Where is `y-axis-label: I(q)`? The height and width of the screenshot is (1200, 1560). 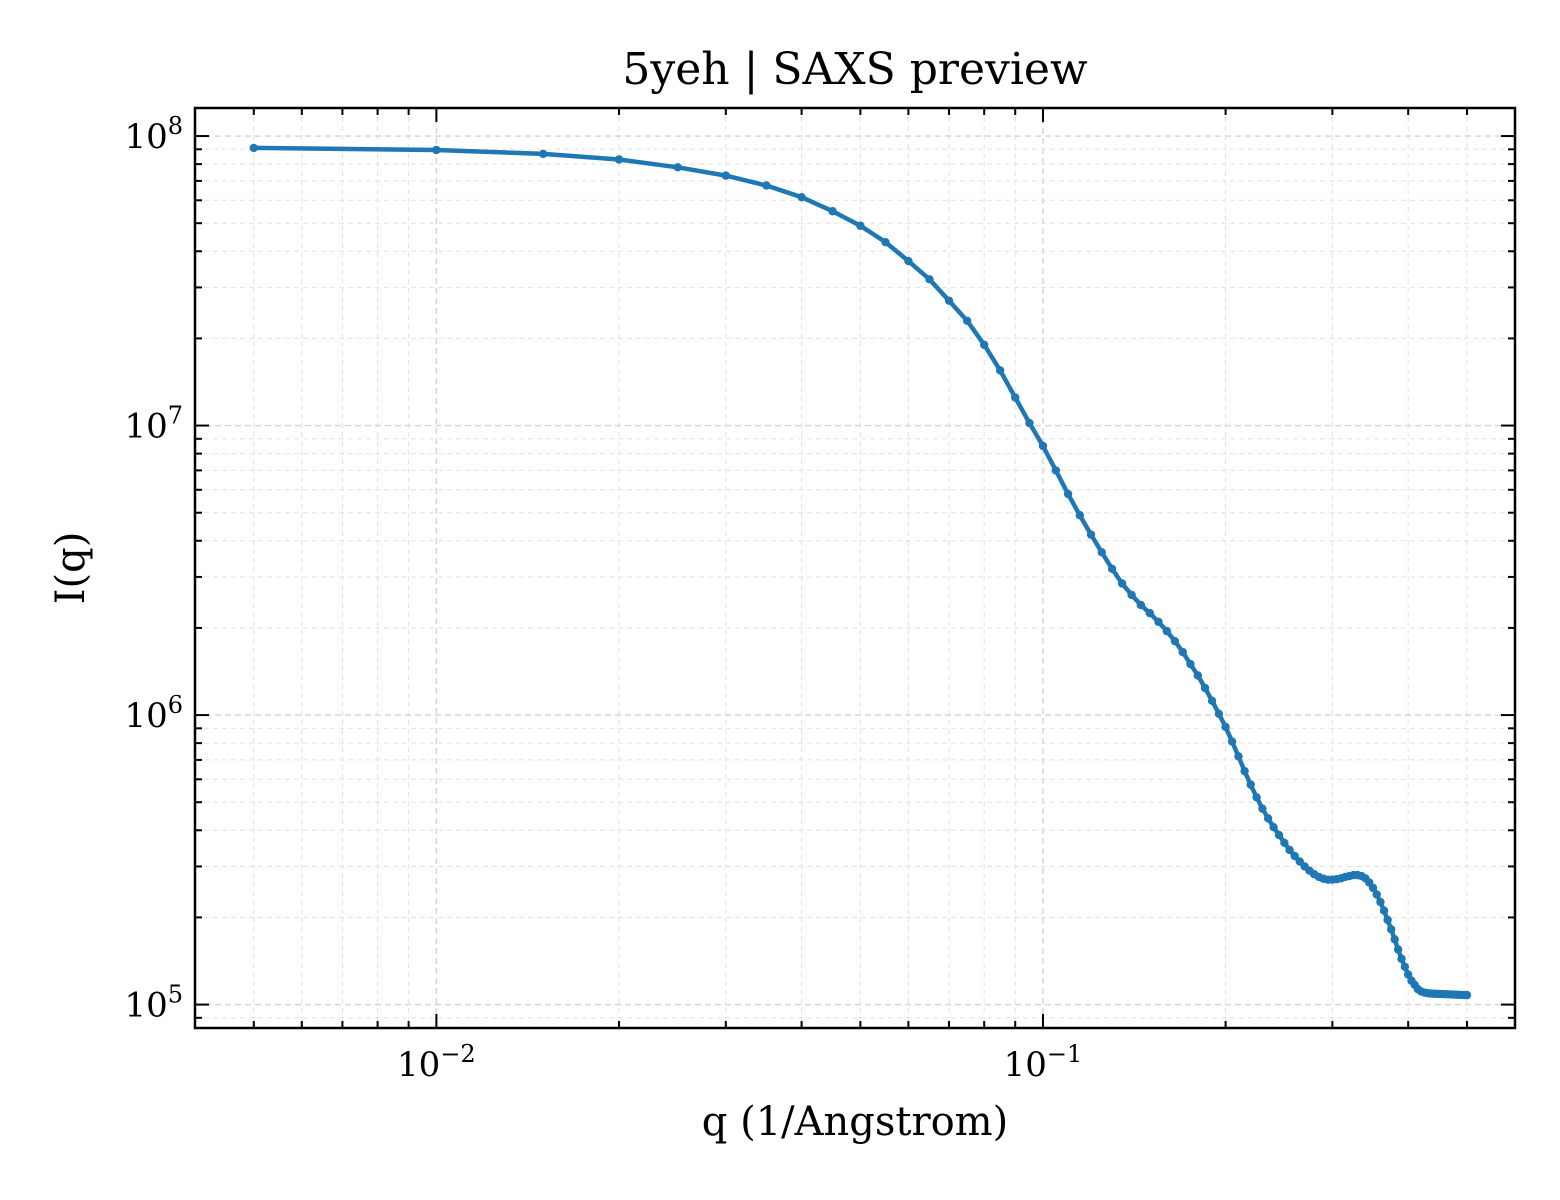 y-axis-label: I(q) is located at coordinates (71, 568).